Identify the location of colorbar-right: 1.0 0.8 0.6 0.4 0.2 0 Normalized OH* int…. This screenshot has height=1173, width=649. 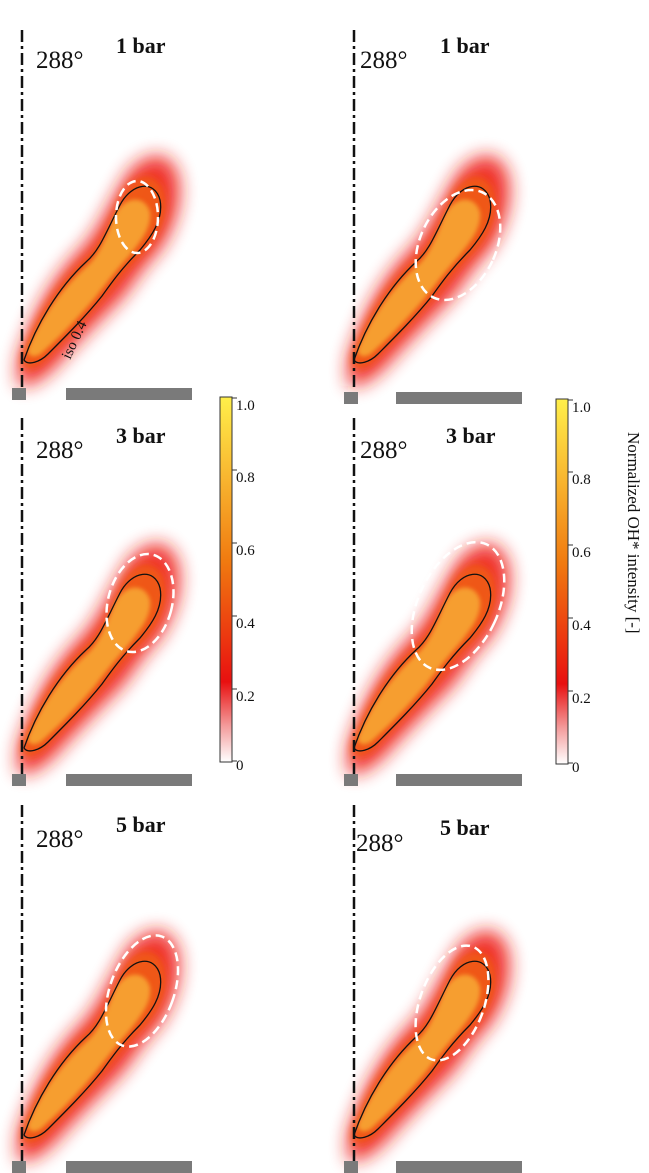
(599, 587).